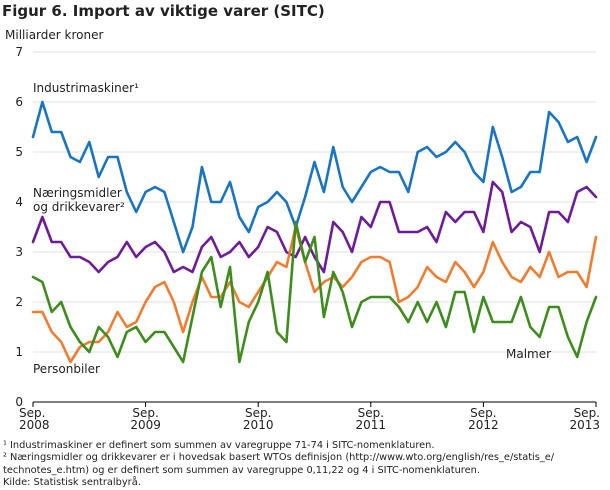  I want to click on y-tick-label: 7, so click(19, 52).